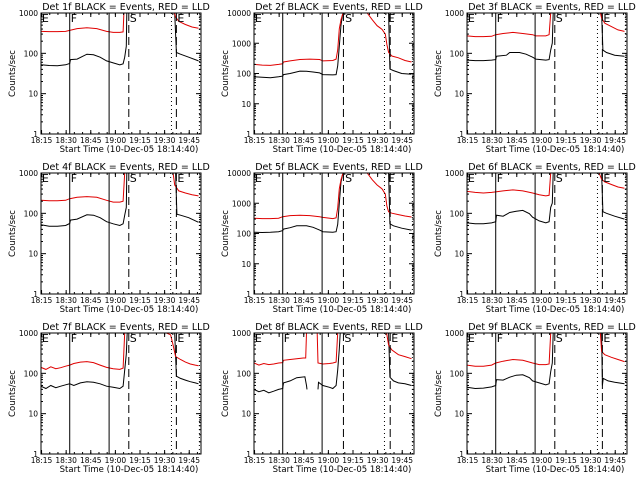 The image size is (640, 480). I want to click on chart-title: Det 7f BLACK = Events, RED = LLD, so click(126, 327).